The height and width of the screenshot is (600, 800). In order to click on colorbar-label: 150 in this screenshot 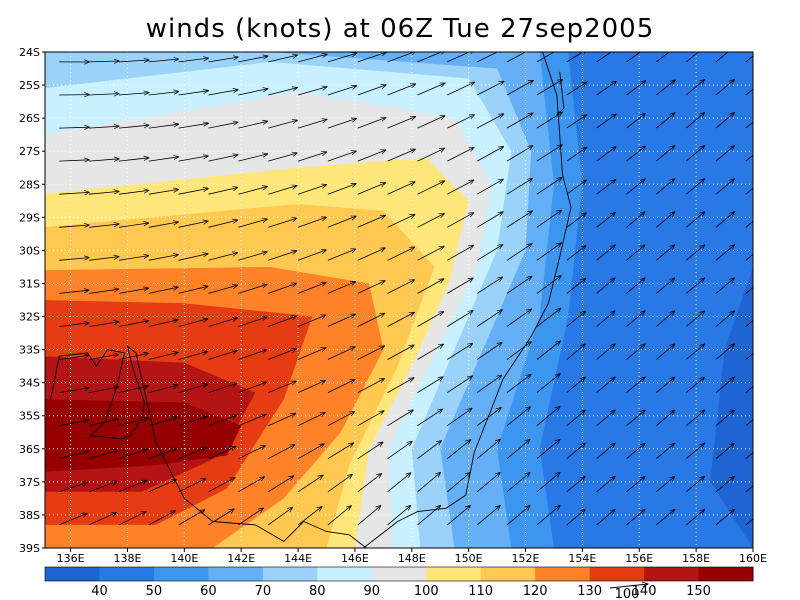, I will do `click(698, 591)`.